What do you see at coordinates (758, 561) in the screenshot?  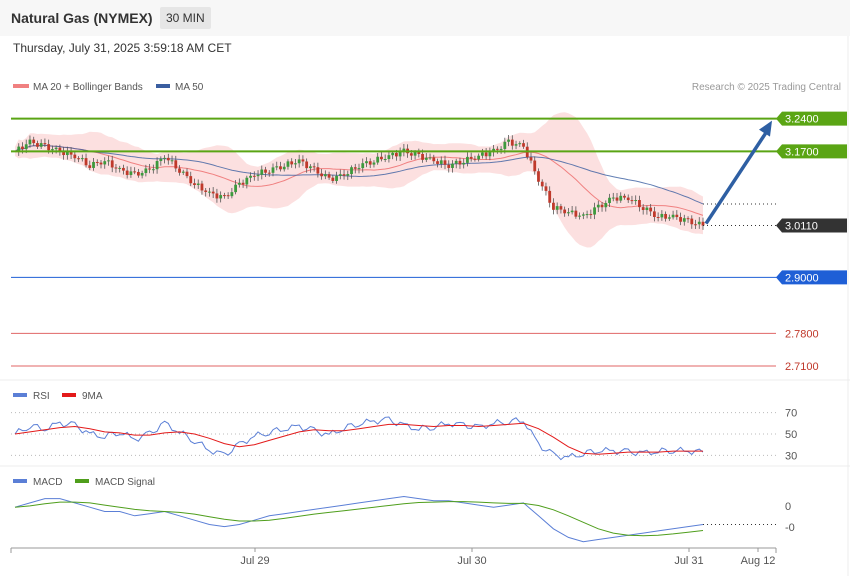 I see `x-axis-tick-label: Aug 12` at bounding box center [758, 561].